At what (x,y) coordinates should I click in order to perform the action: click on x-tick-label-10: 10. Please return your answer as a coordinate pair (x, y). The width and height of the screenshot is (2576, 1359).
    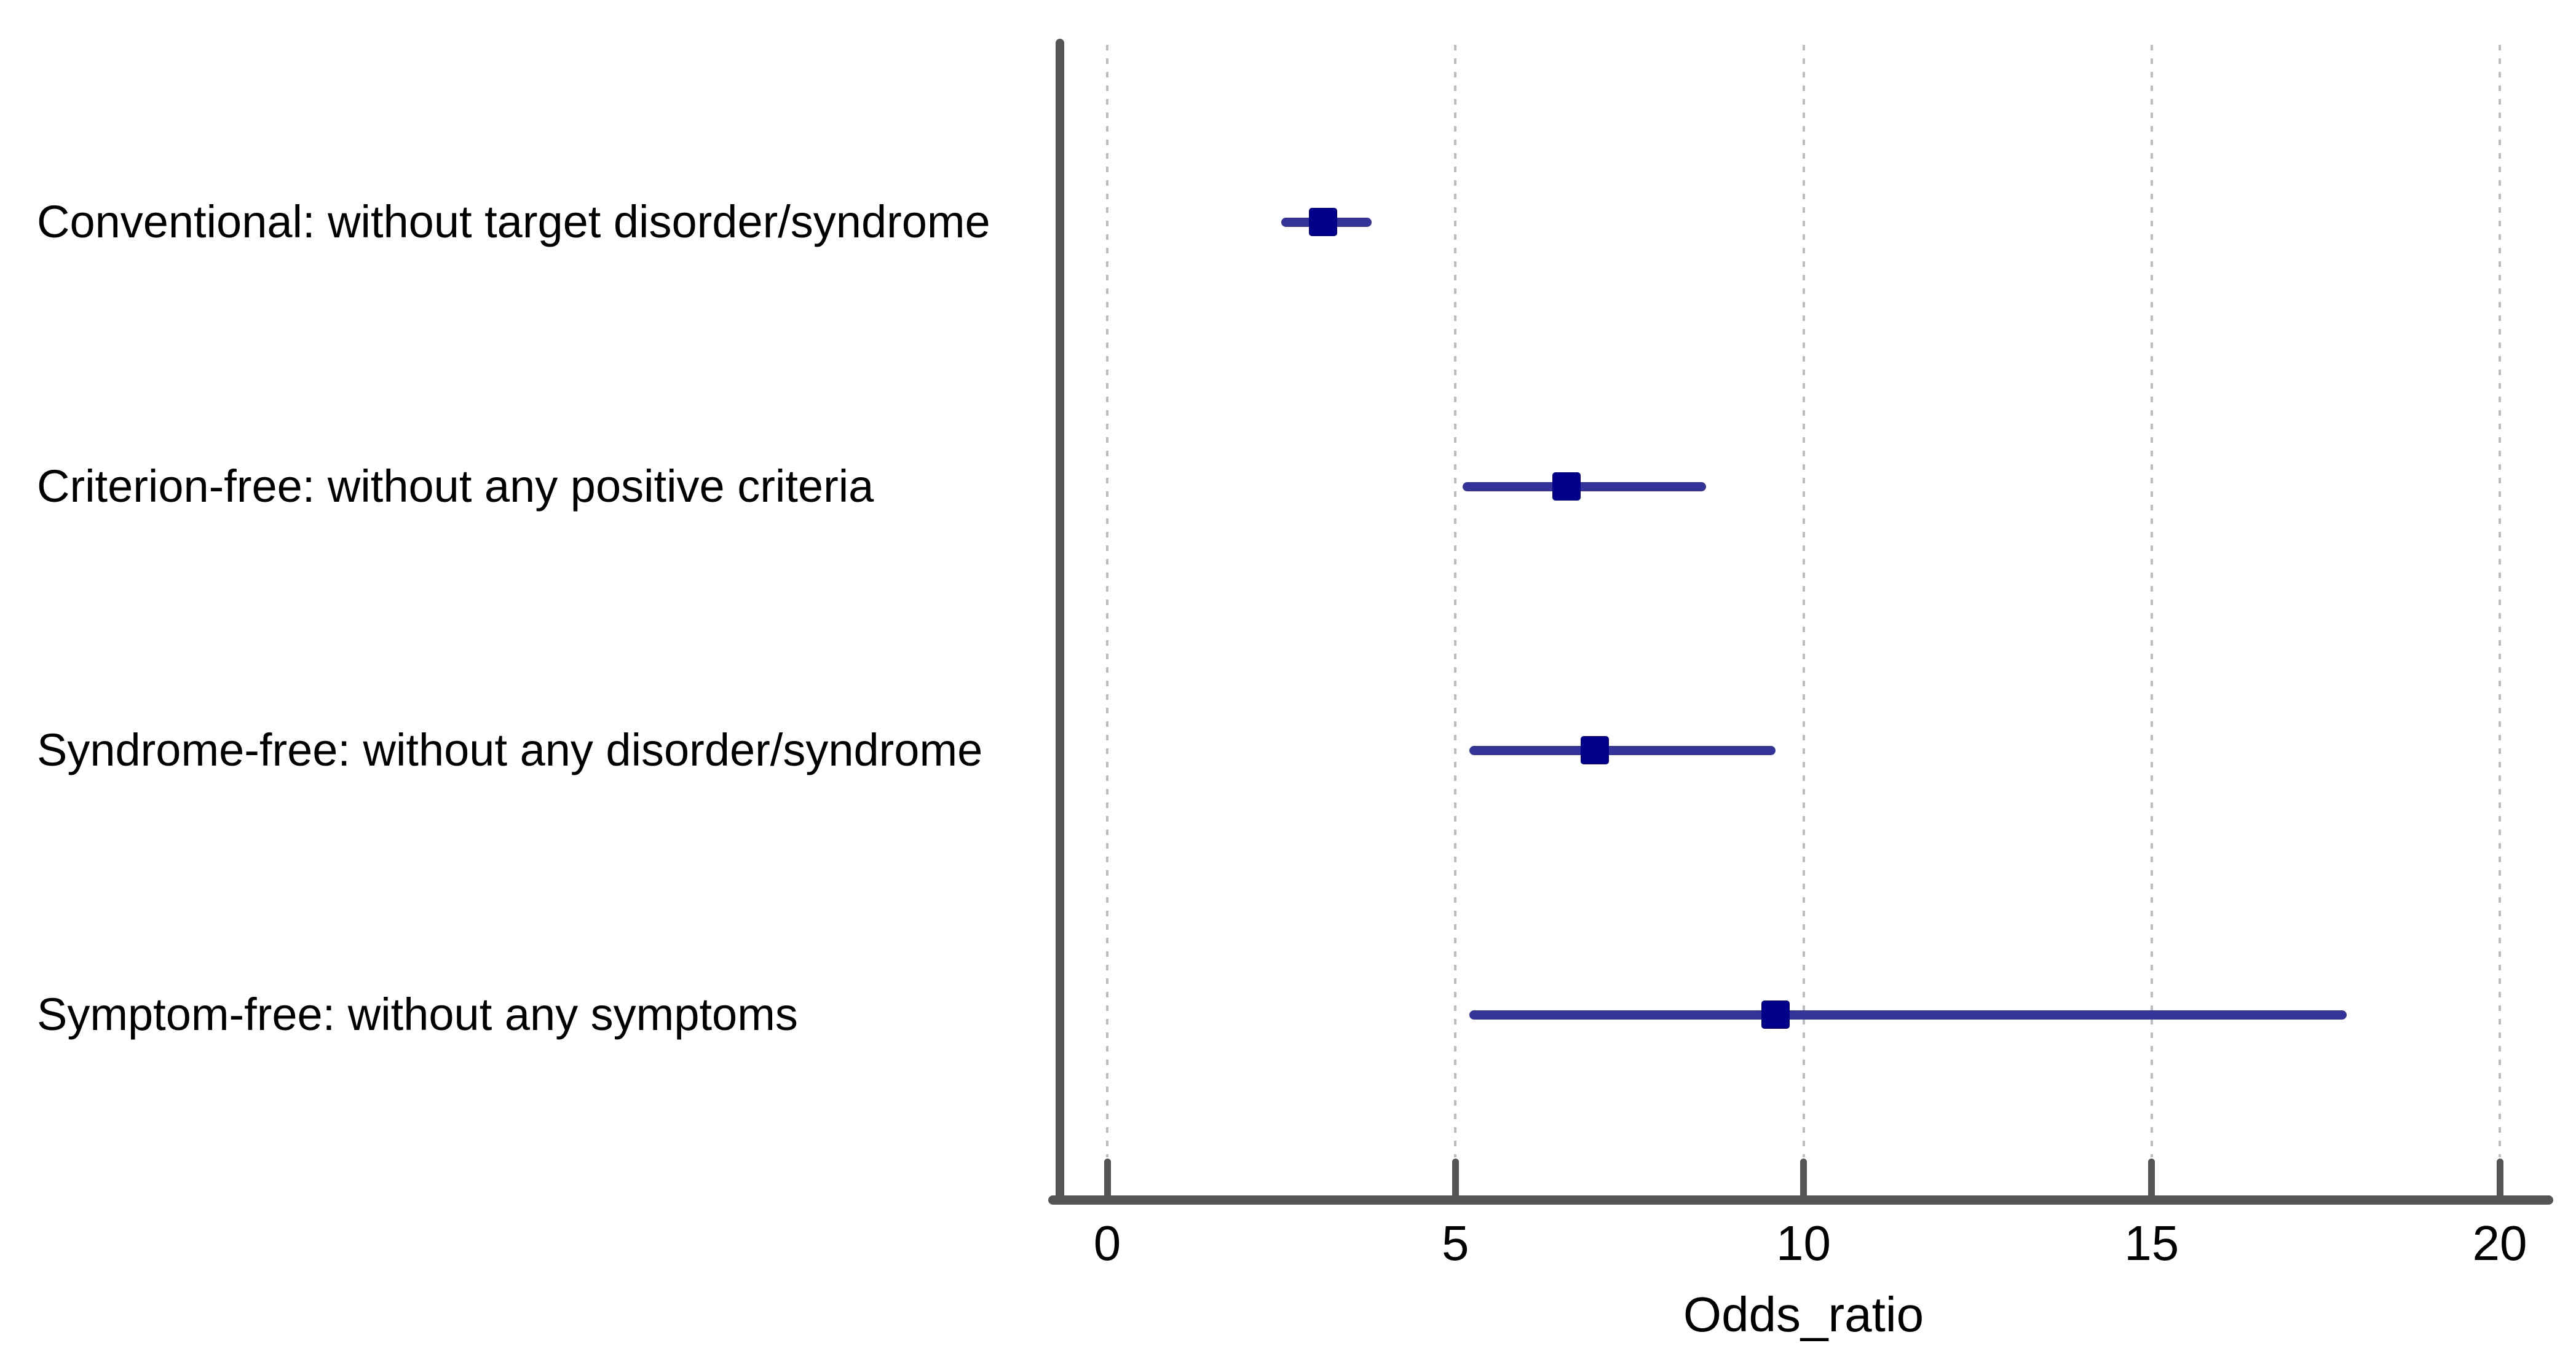
    Looking at the image, I should click on (1804, 1243).